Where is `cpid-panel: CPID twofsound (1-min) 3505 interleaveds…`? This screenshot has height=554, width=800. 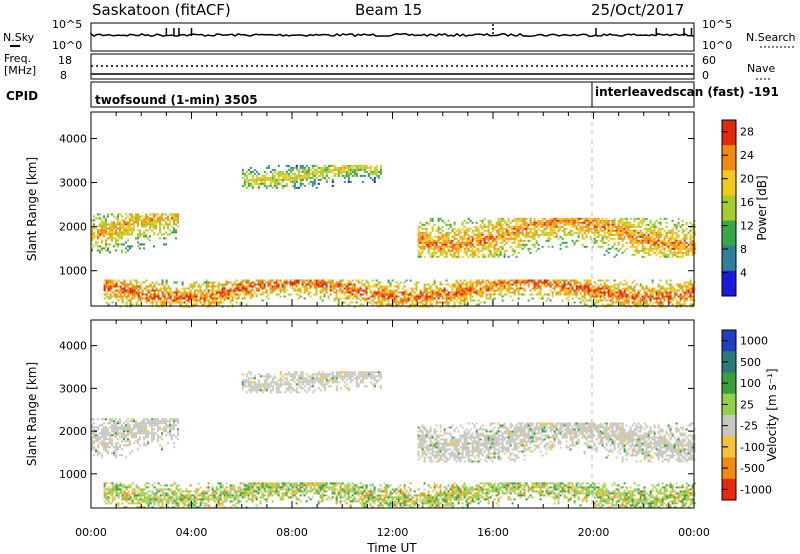 cpid-panel: CPID twofsound (1-min) 3505 interleaveds… is located at coordinates (392, 94).